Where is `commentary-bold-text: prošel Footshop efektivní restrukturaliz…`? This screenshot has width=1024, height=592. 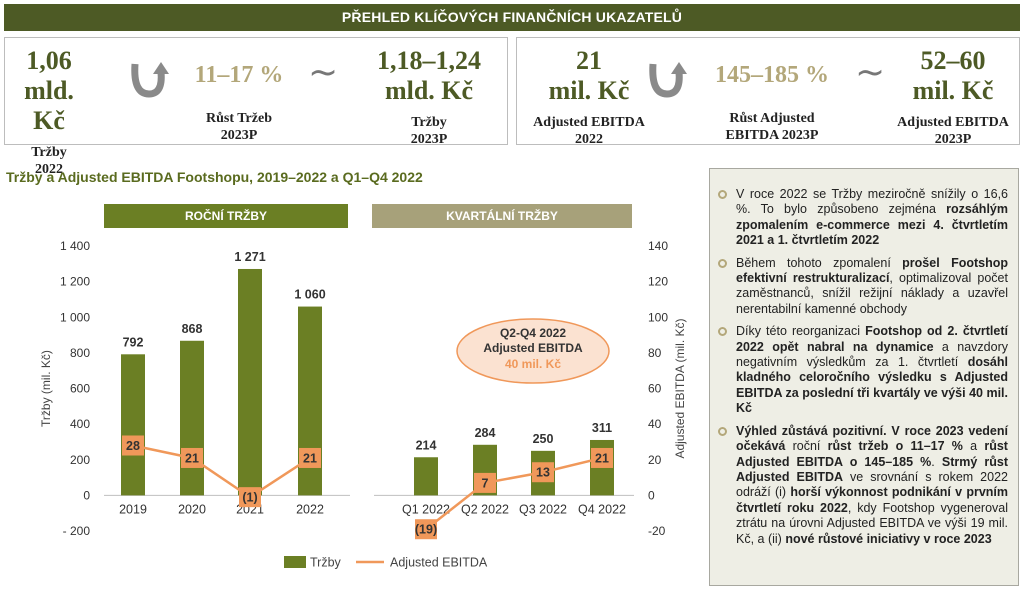 commentary-bold-text: prošel Footshop efektivní restrukturaliz… is located at coordinates (872, 270).